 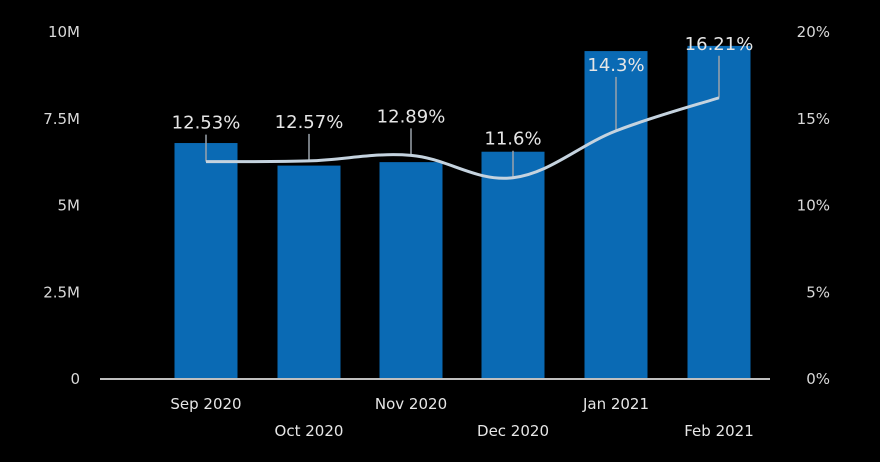 I want to click on x-axis-category-label: Nov 2020, so click(x=411, y=404).